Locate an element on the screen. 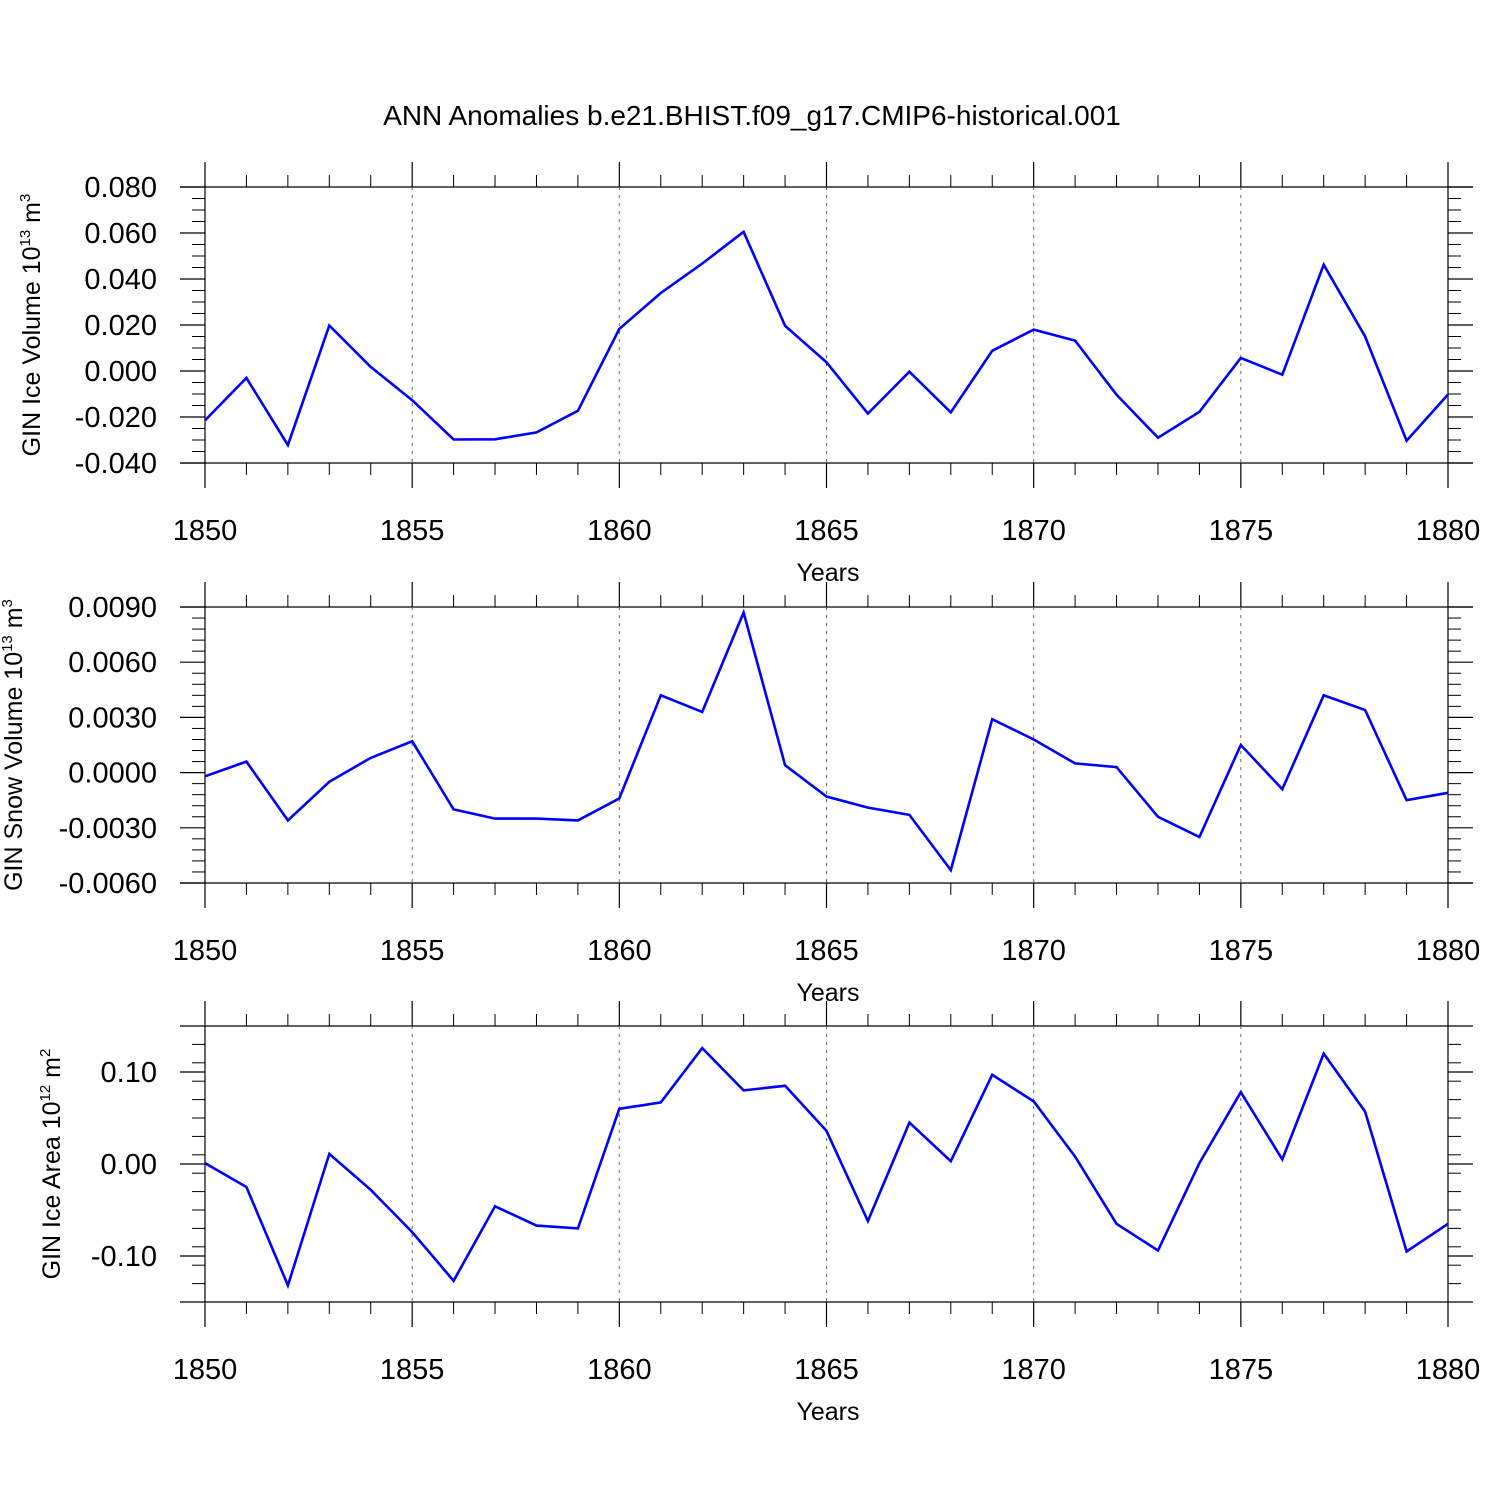  y-tick-label: 0.0030 is located at coordinates (112, 718).